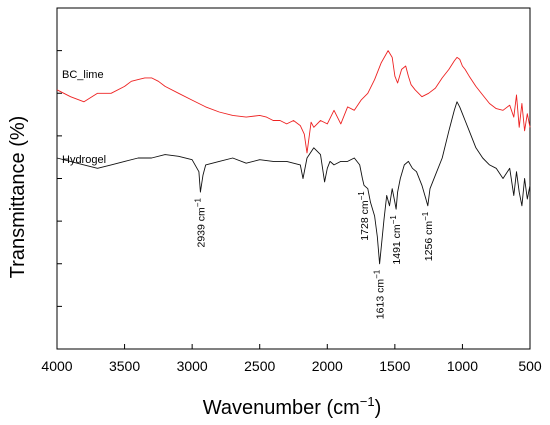 The image size is (550, 425). What do you see at coordinates (428, 236) in the screenshot?
I see `peak-annotation: 1256 cm−1` at bounding box center [428, 236].